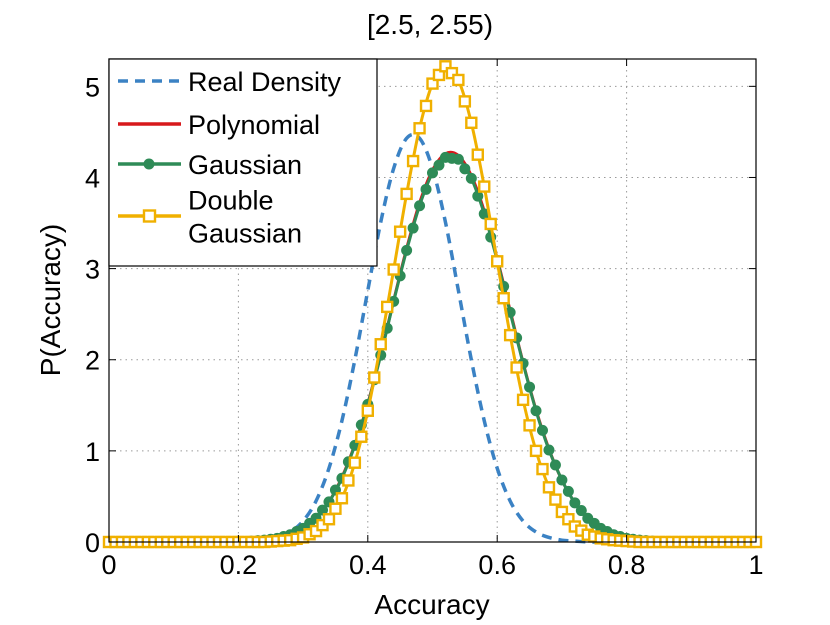 The height and width of the screenshot is (625, 830). Describe the element at coordinates (497, 565) in the screenshot. I see `x-tick-label-3: 0.6` at that location.